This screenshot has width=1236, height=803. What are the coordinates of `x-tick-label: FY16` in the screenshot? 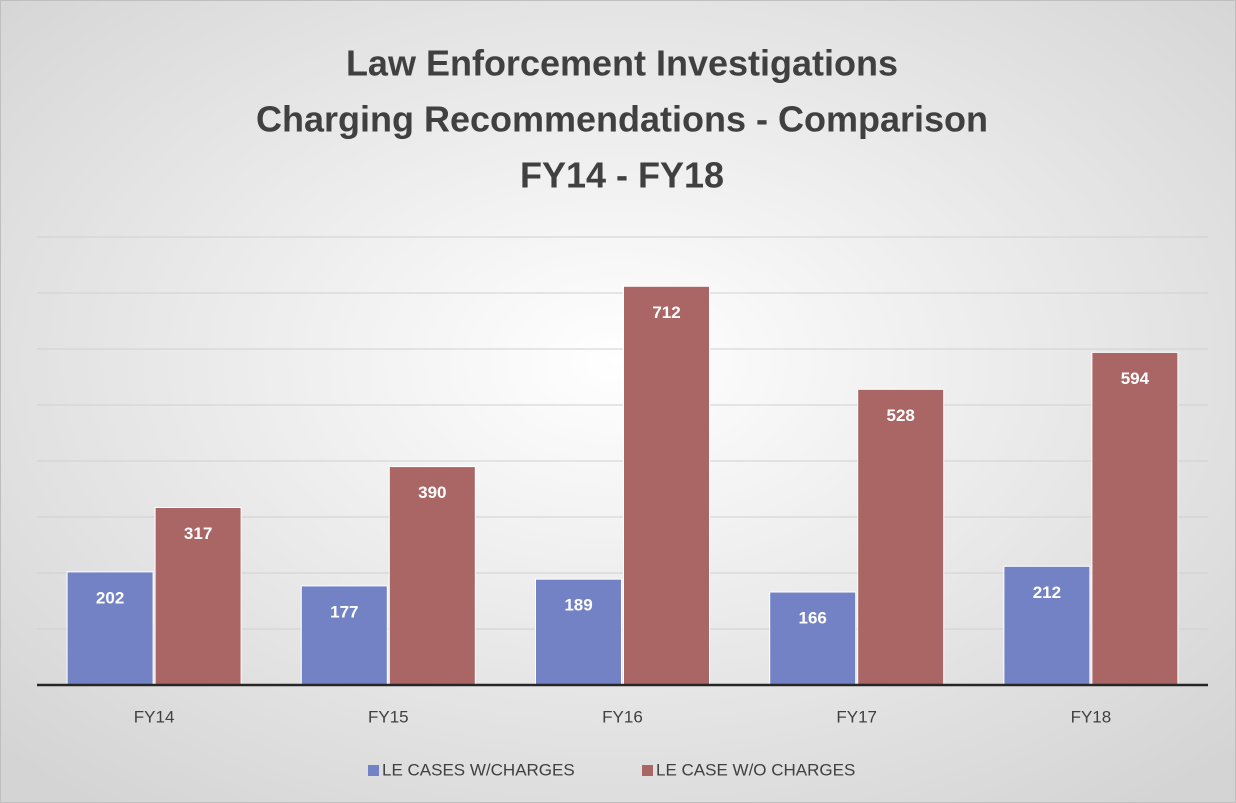 It's located at (622, 716).